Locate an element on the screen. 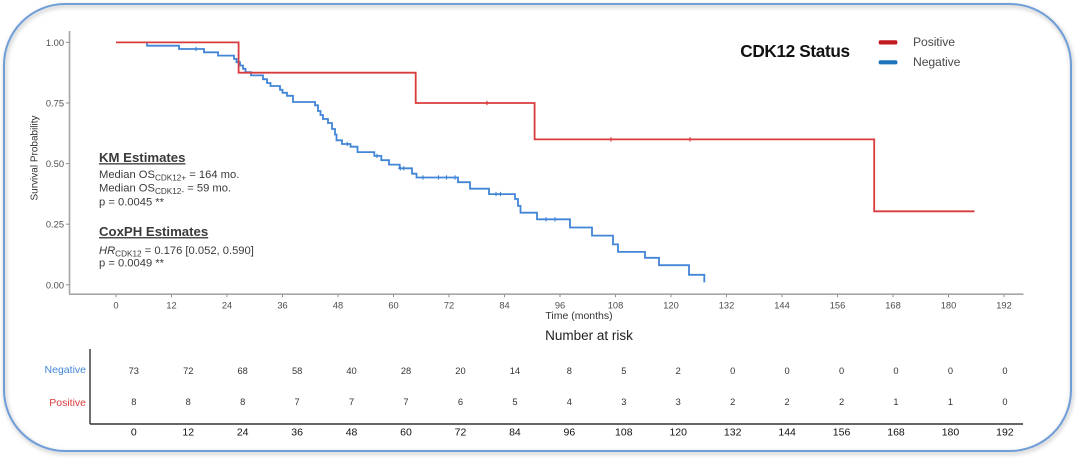  svg-text: HRCDK12 = 0.176 [0.052, 0.590] is located at coordinates (176, 252).